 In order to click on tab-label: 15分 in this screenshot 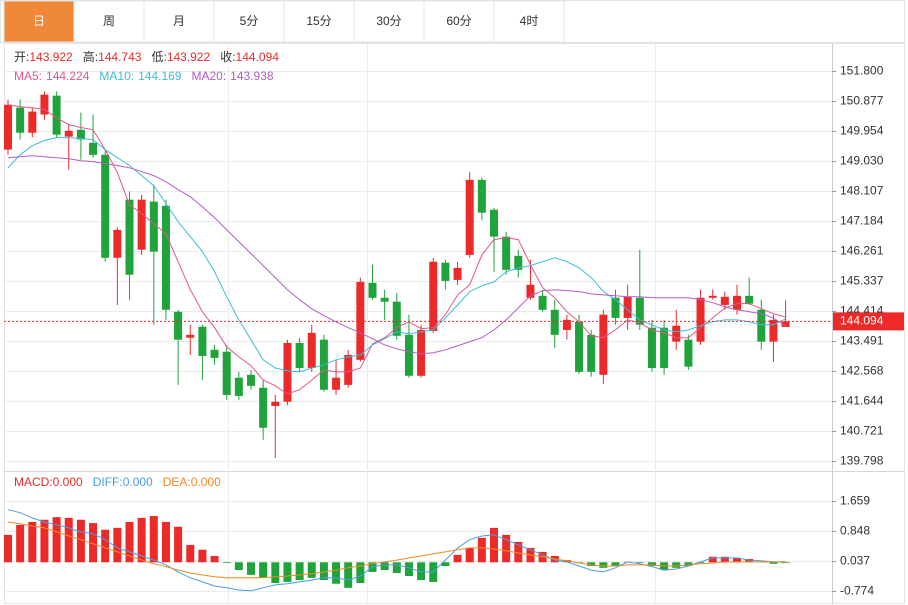, I will do `click(318, 21)`.